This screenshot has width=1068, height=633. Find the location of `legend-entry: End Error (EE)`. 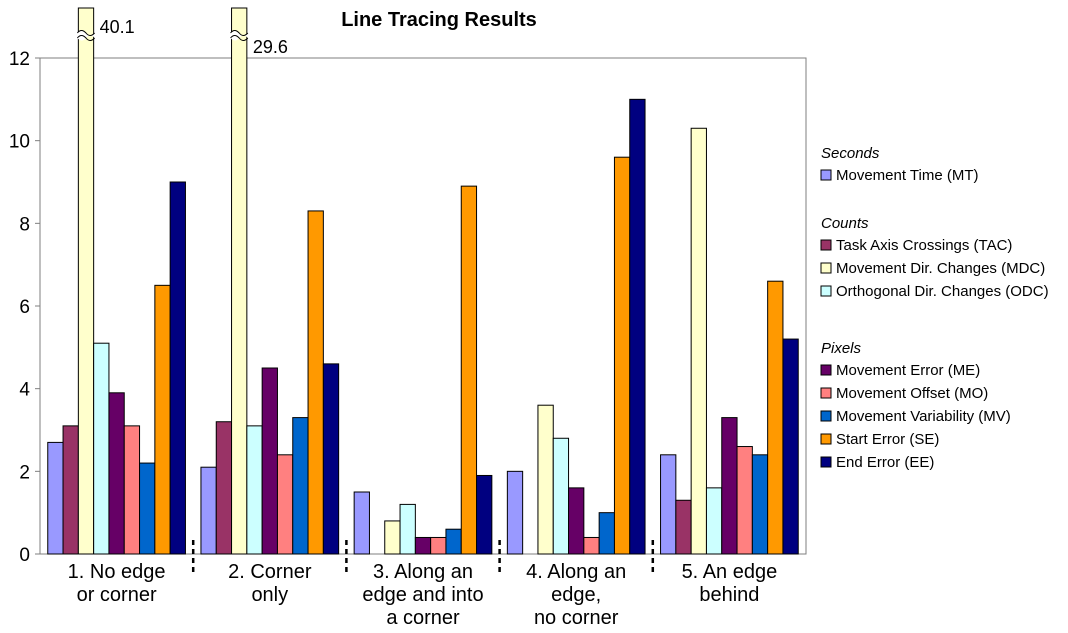

legend-entry: End Error (EE) is located at coordinates (885, 462).